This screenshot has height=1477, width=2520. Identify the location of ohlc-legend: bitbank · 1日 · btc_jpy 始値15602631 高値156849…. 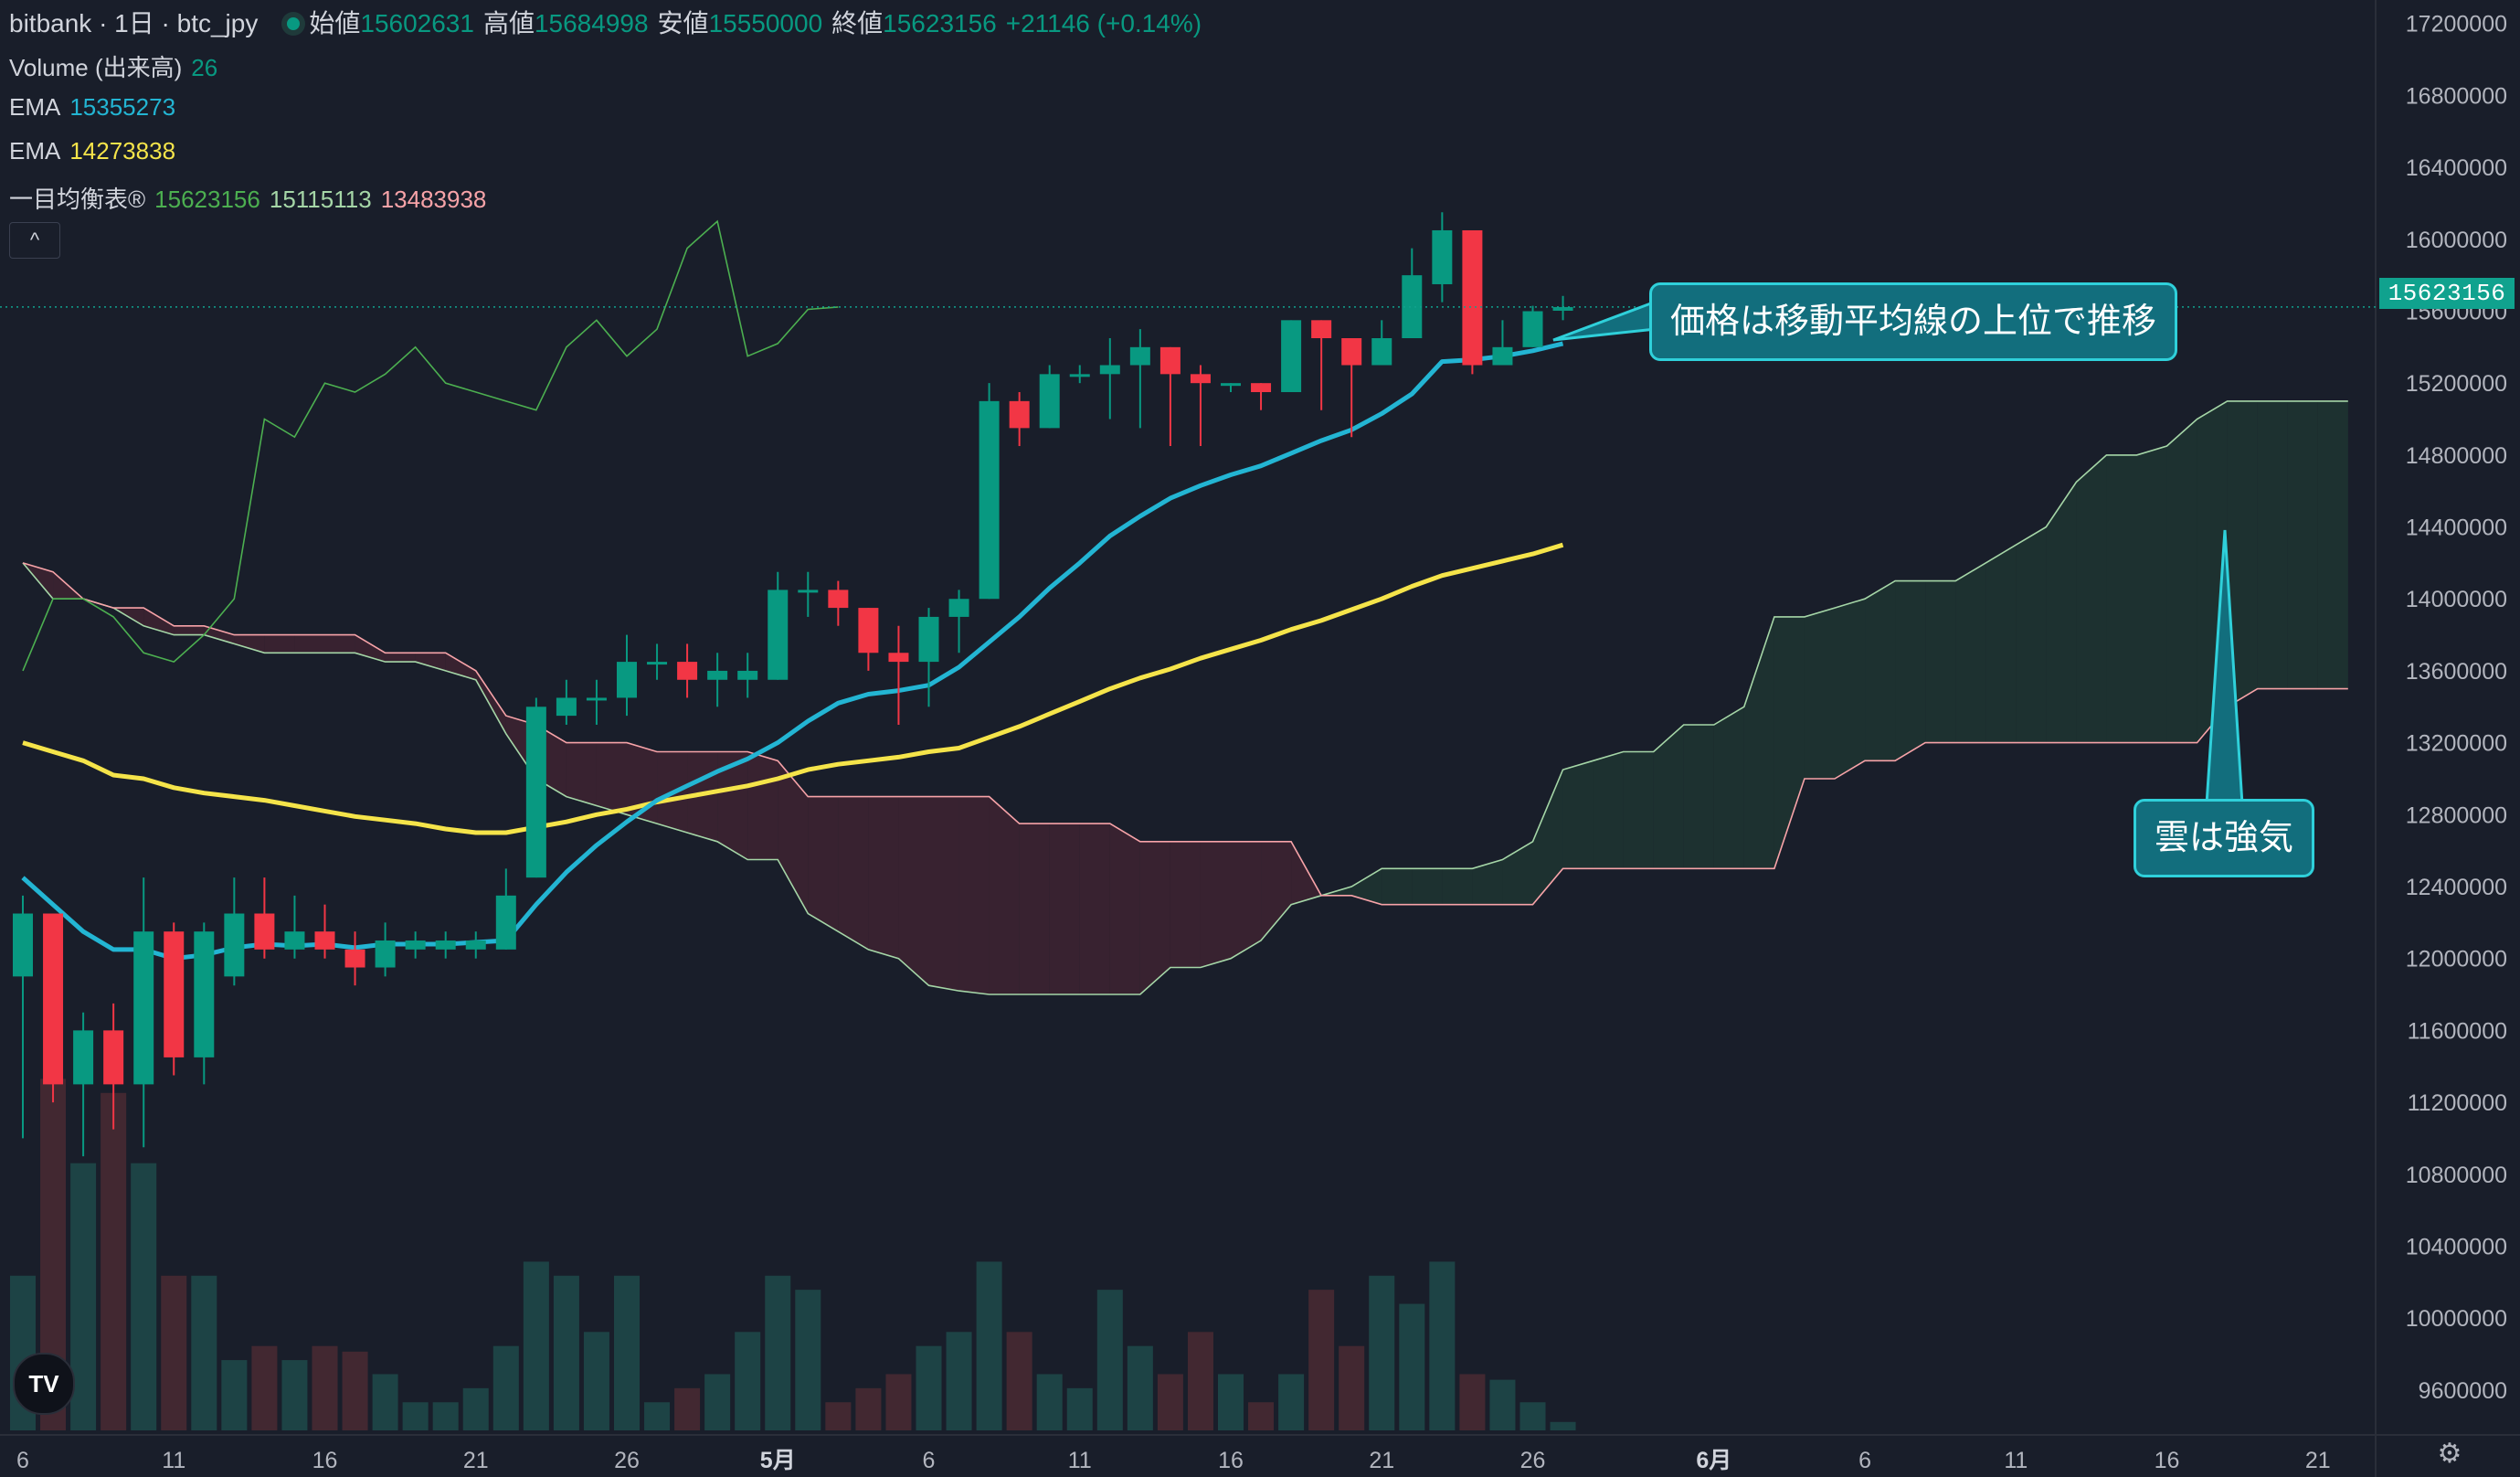
(610, 22).